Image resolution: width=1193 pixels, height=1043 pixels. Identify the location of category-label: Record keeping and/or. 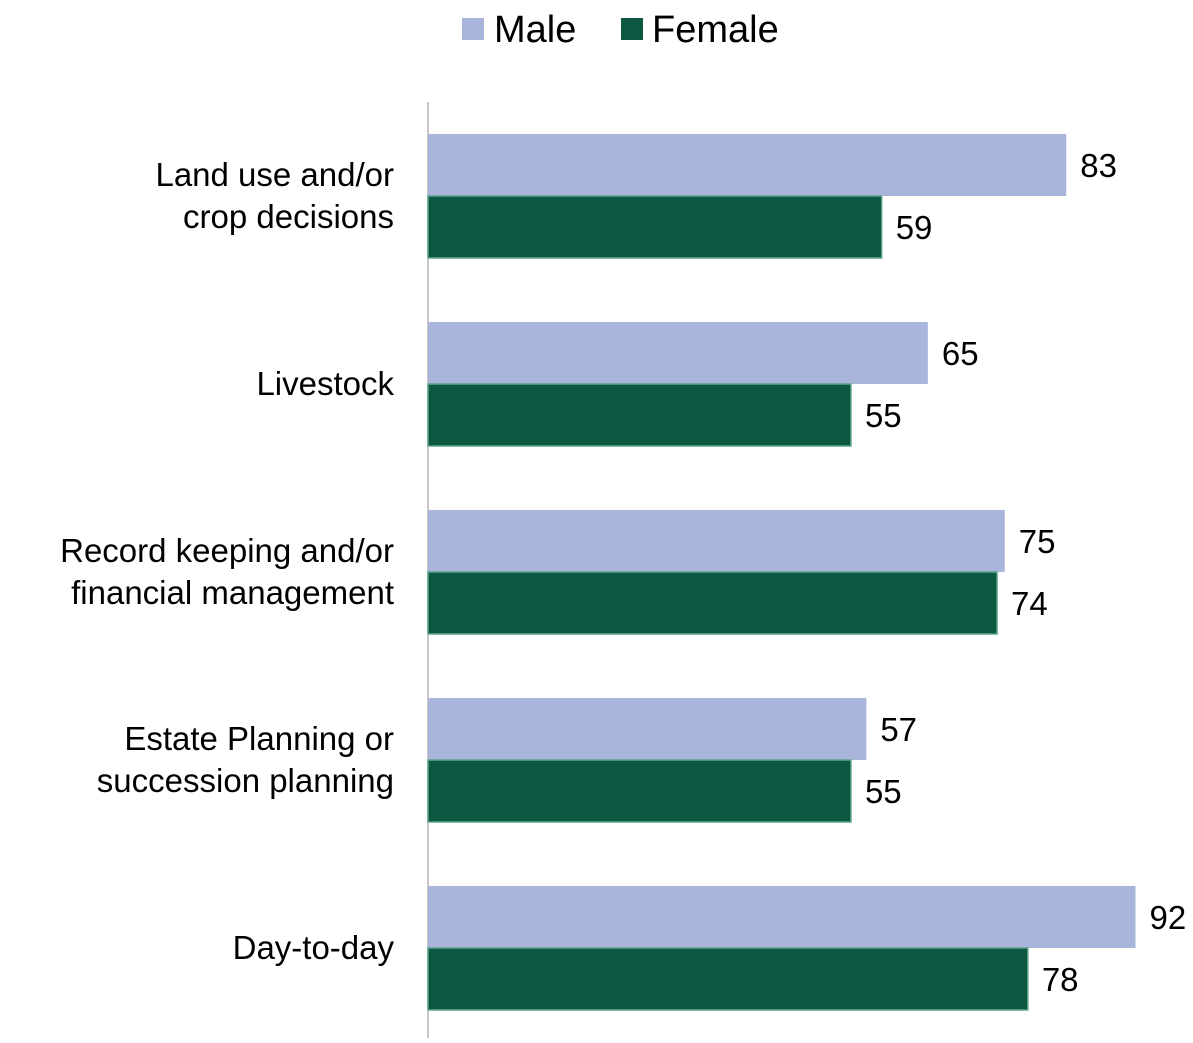
(227, 550).